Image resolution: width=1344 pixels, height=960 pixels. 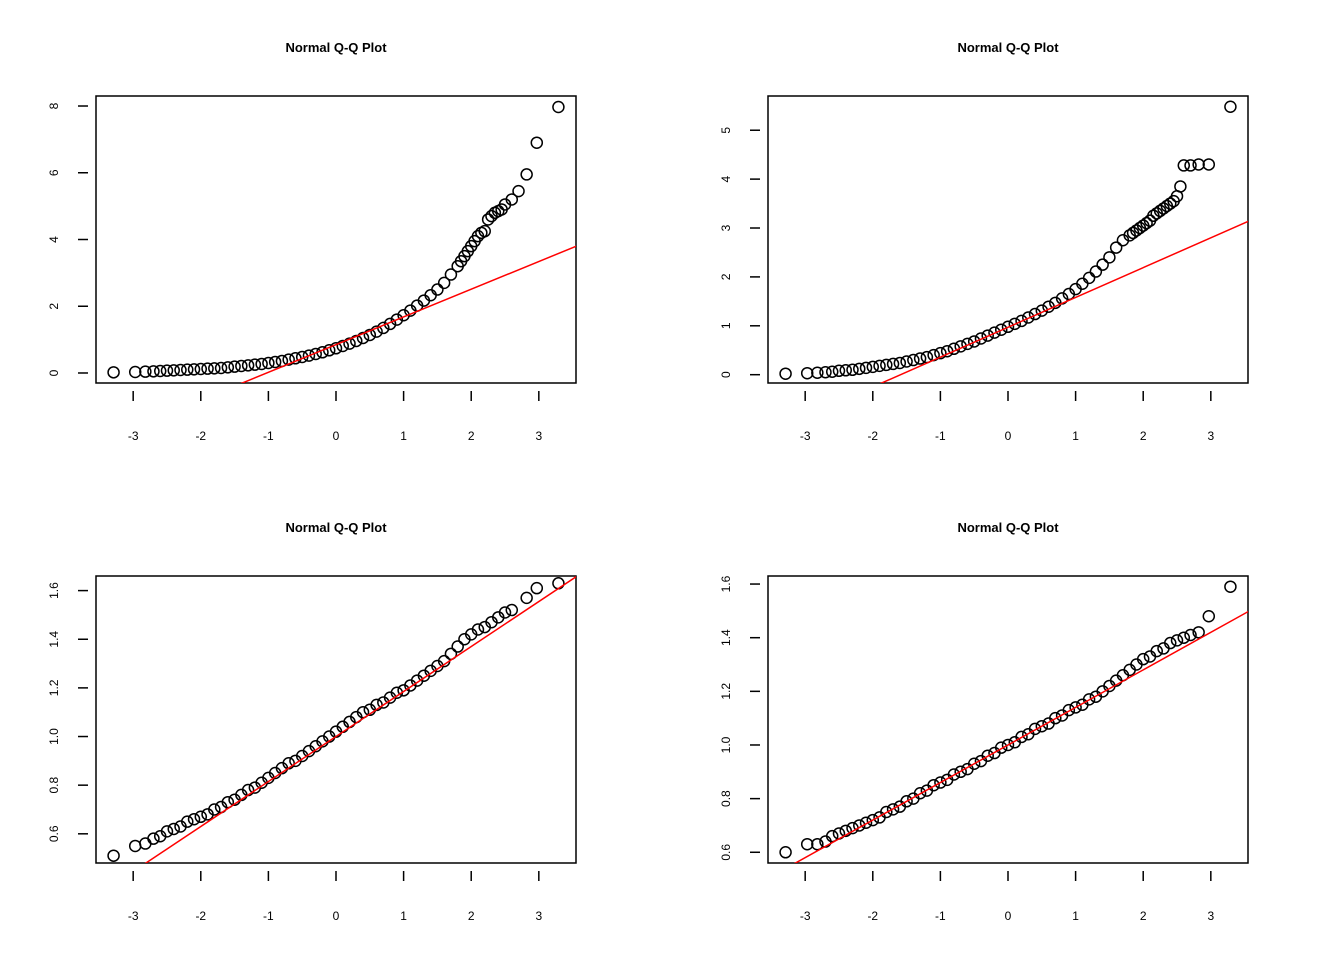 What do you see at coordinates (54, 736) in the screenshot?
I see `y-tick-label: 1.0` at bounding box center [54, 736].